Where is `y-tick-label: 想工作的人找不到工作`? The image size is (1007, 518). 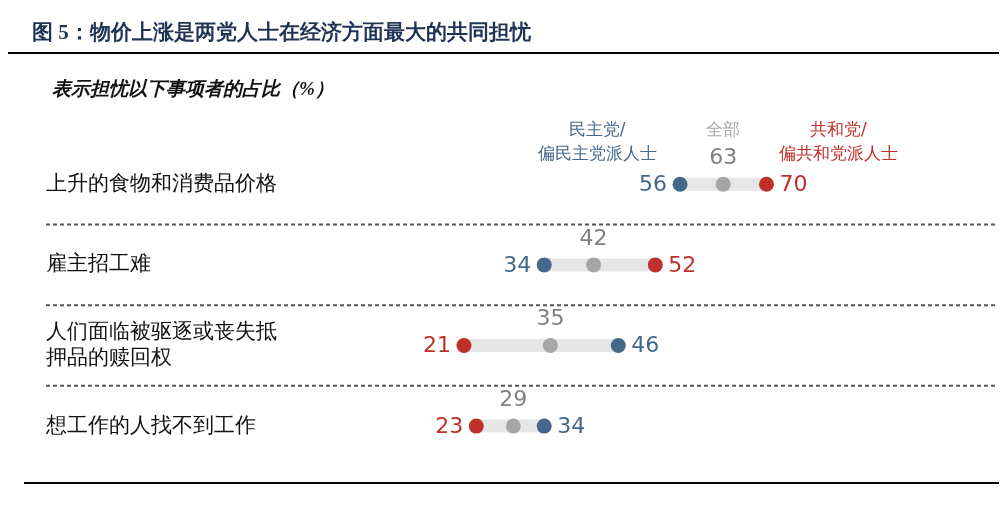 y-tick-label: 想工作的人找不到工作 is located at coordinates (150, 424).